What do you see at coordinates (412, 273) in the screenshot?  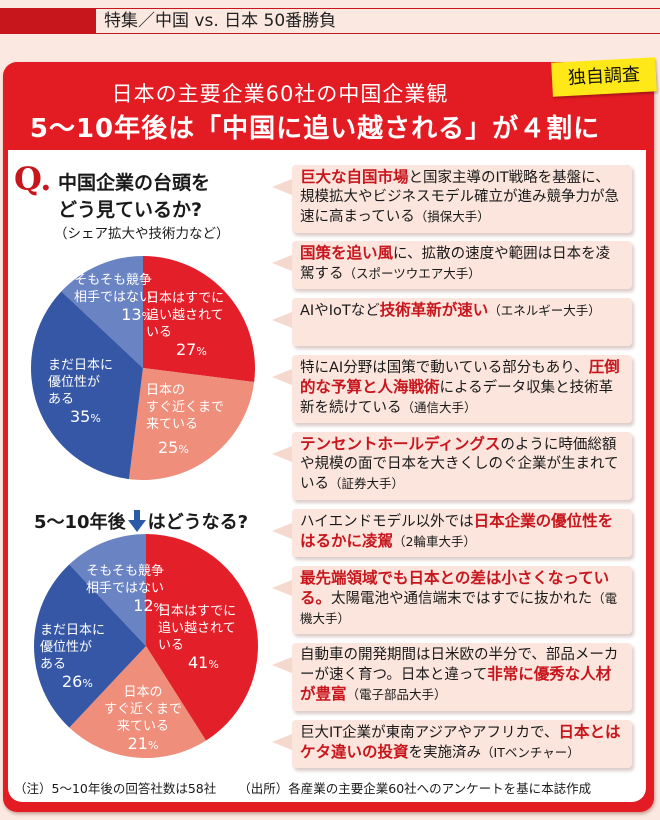 I see `source-text: （スポーツウエア大手）` at bounding box center [412, 273].